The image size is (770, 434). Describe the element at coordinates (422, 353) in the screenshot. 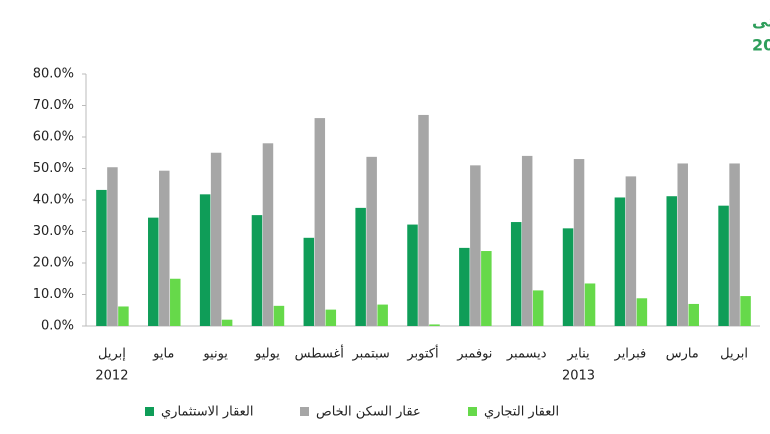

I see `x-tick-label: أكتوبر` at that location.